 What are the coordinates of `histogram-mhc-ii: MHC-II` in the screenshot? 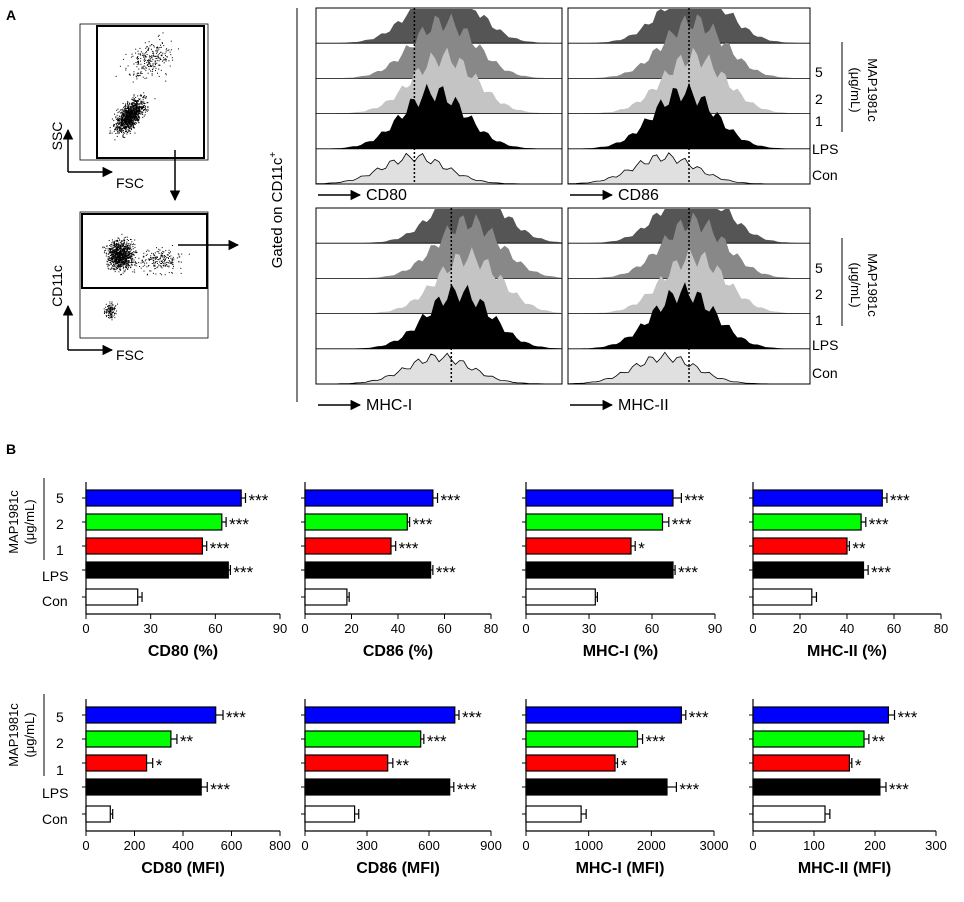 It's located at (689, 310).